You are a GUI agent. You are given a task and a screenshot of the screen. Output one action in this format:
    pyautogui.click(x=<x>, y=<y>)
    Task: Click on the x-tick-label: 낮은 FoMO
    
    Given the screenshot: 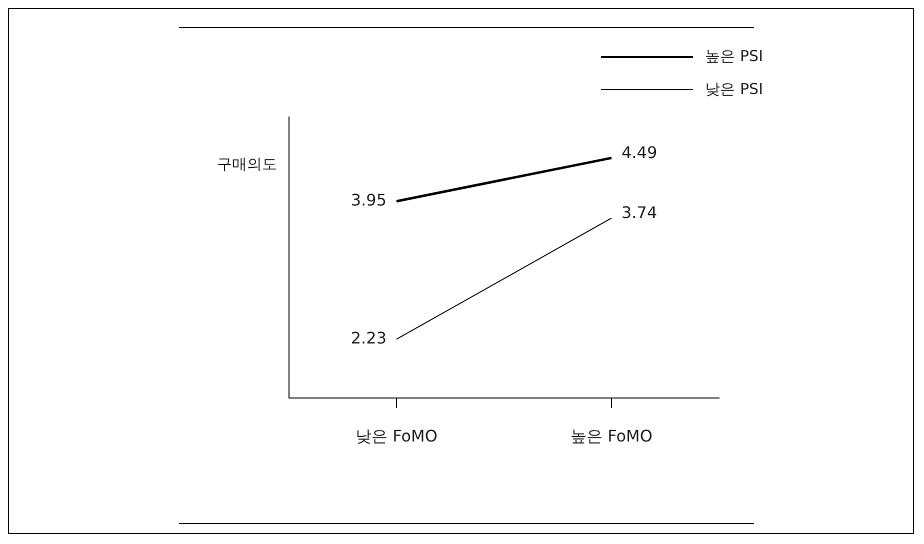 What is the action you would take?
    pyautogui.click(x=397, y=436)
    